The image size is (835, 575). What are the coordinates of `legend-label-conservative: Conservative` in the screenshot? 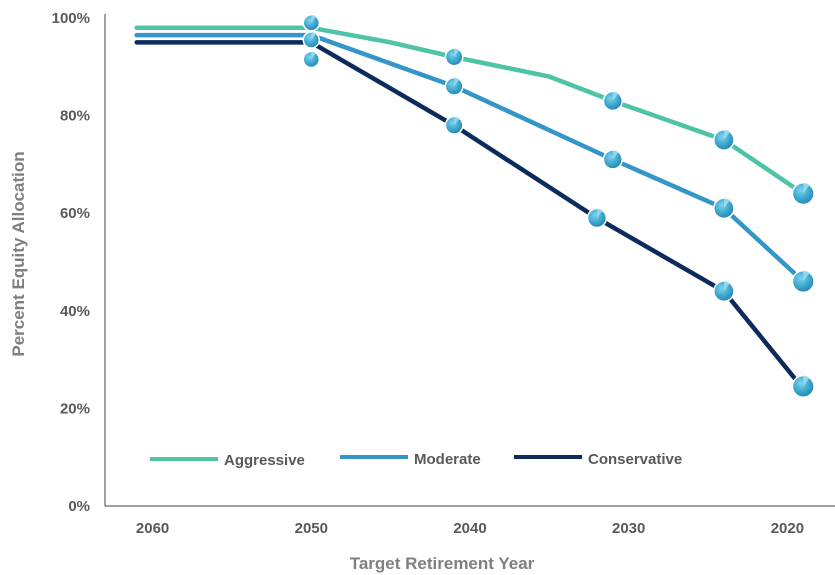 It's located at (635, 459).